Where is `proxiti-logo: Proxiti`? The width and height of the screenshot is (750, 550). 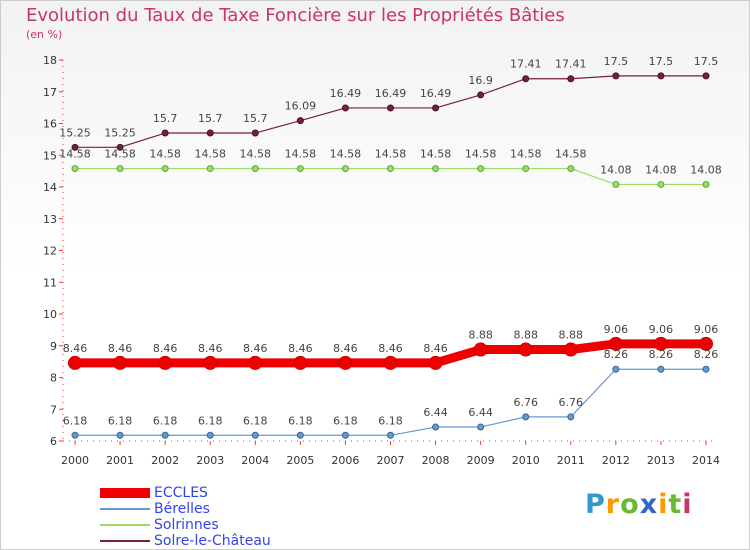
proxiti-logo: Proxiti is located at coordinates (639, 504).